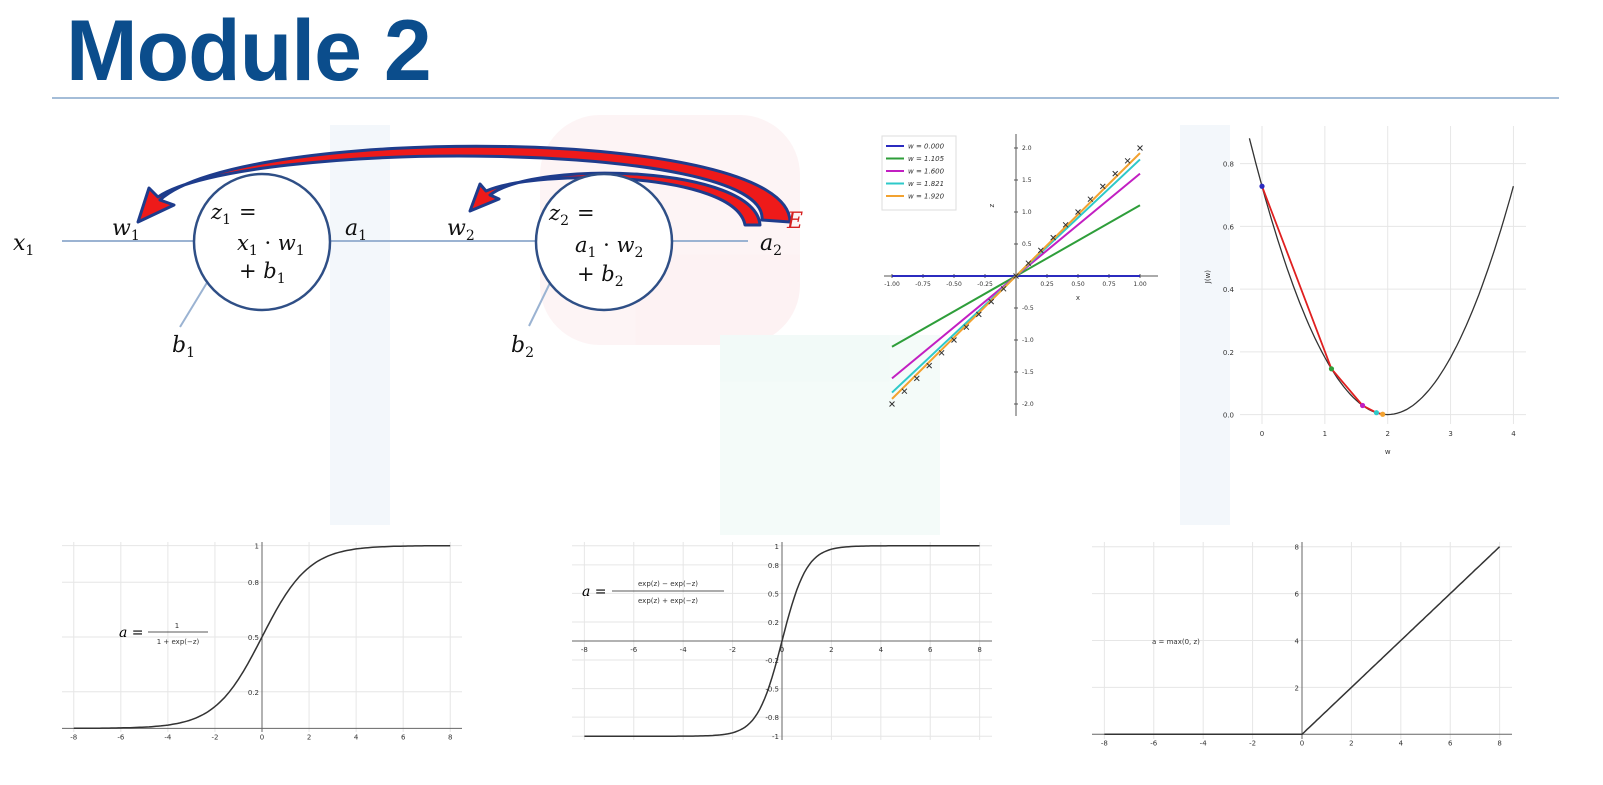  I want to click on y-tick-label: -0.8, so click(772, 718).